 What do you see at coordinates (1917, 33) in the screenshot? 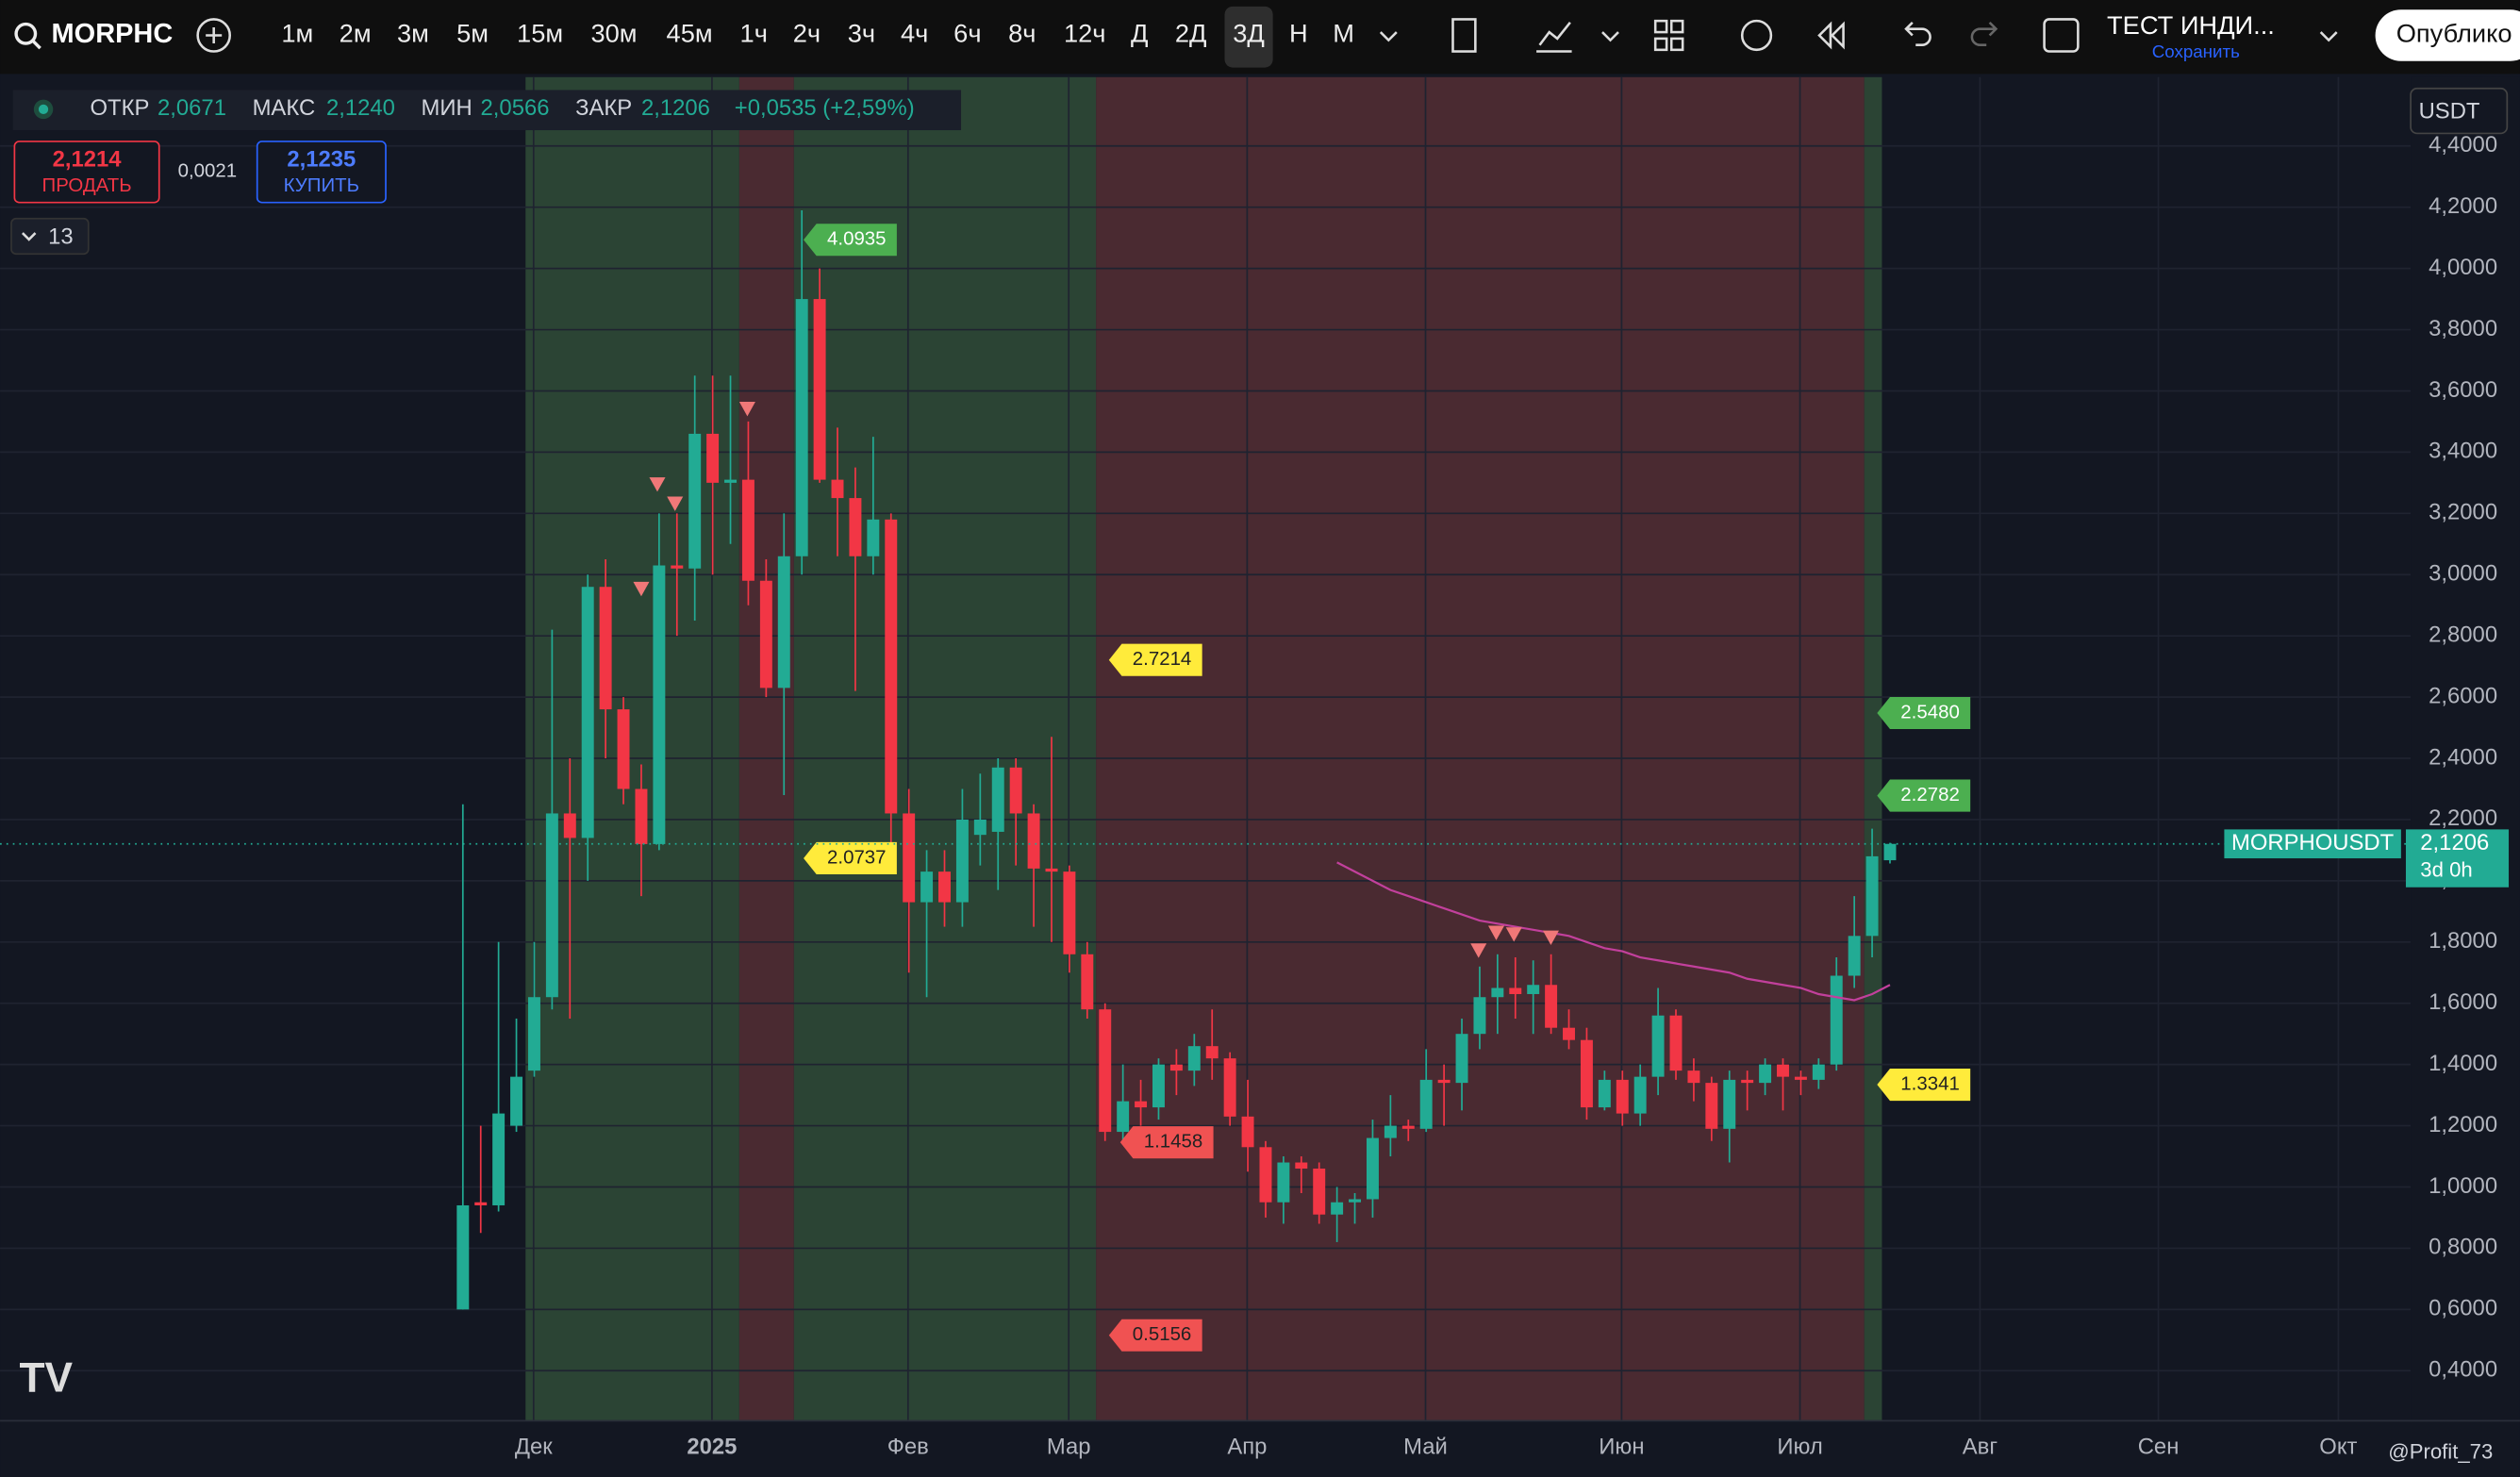
I see `undo` at bounding box center [1917, 33].